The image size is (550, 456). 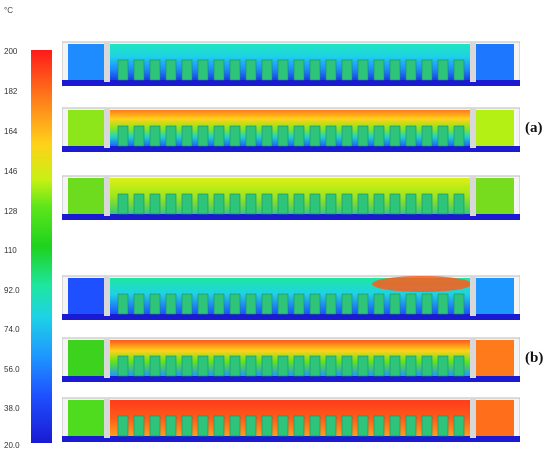 What do you see at coordinates (8, 10) in the screenshot?
I see `legend-unit: °C` at bounding box center [8, 10].